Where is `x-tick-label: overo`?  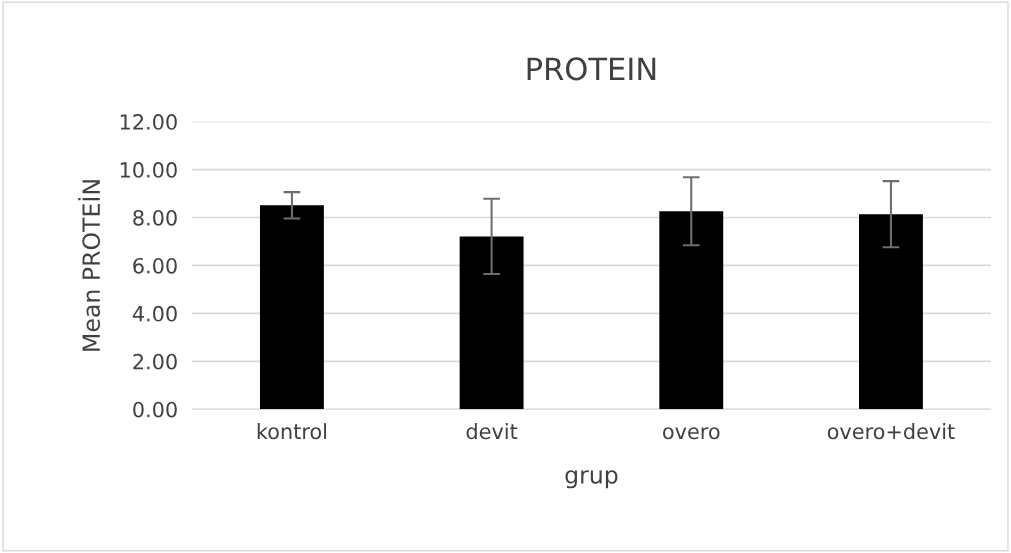
x-tick-label: overo is located at coordinates (691, 433).